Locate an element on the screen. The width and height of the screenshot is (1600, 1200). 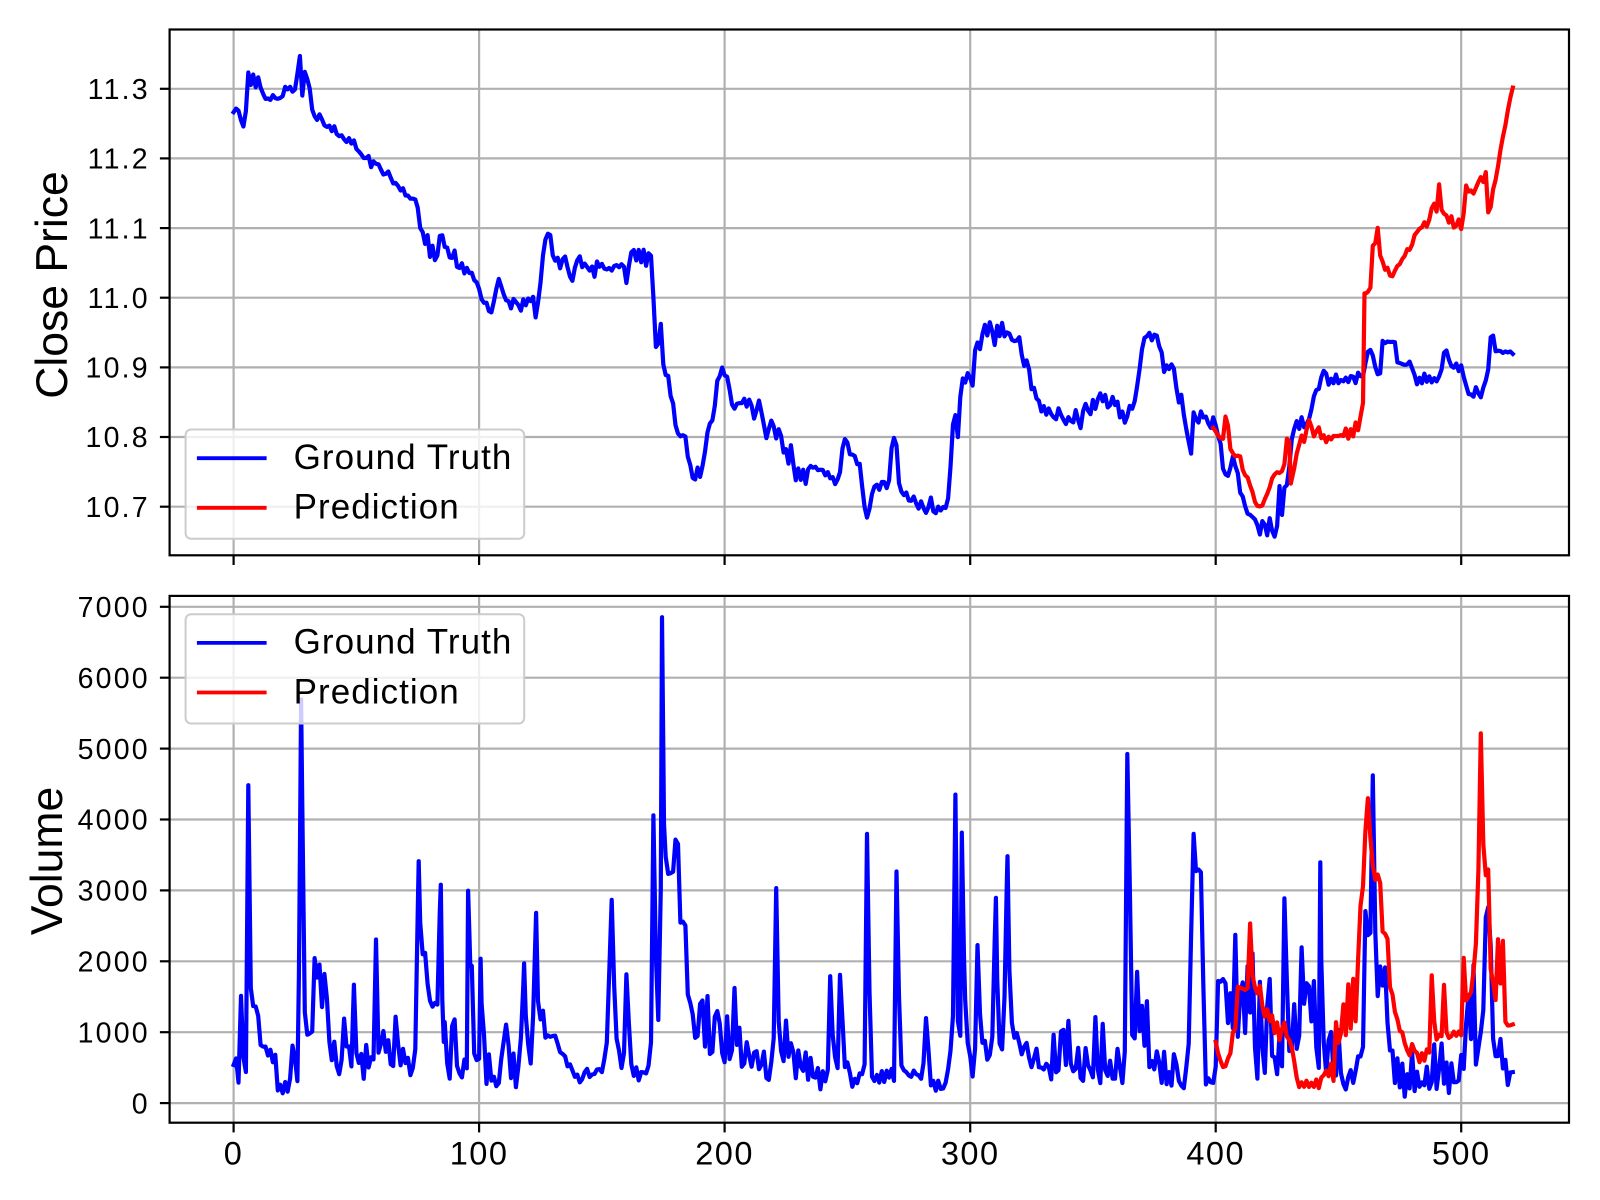
svg-text: 10.7 is located at coordinates (118, 508).